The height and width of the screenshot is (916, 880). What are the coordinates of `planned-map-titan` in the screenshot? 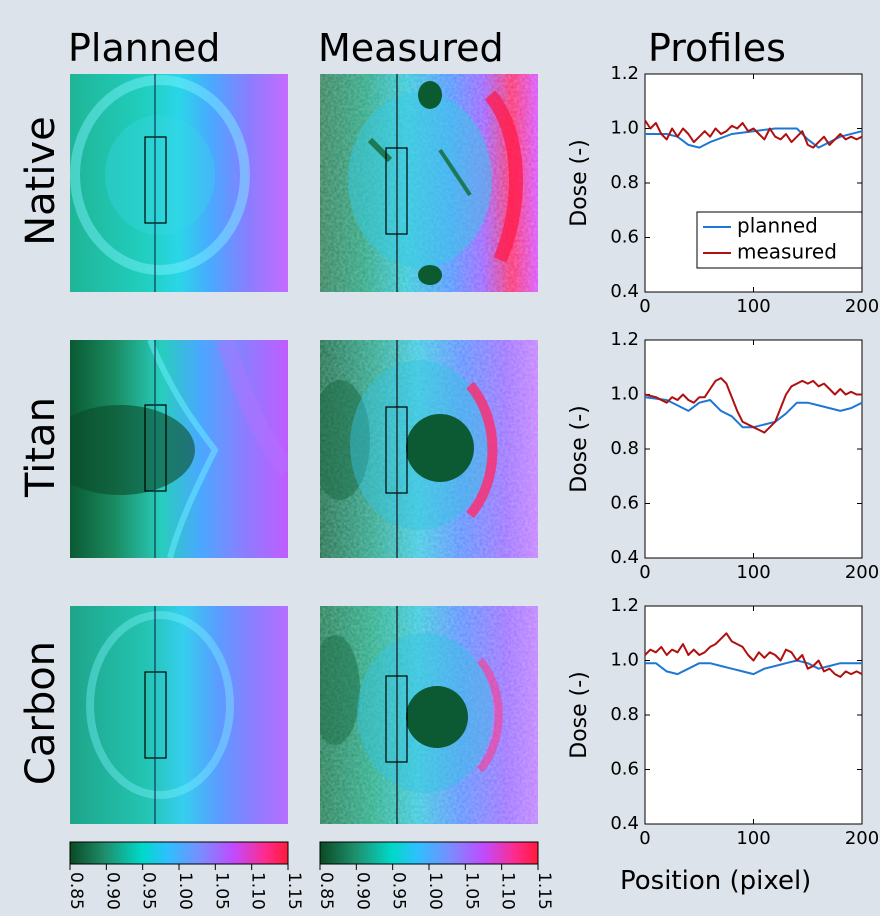 It's located at (179, 449).